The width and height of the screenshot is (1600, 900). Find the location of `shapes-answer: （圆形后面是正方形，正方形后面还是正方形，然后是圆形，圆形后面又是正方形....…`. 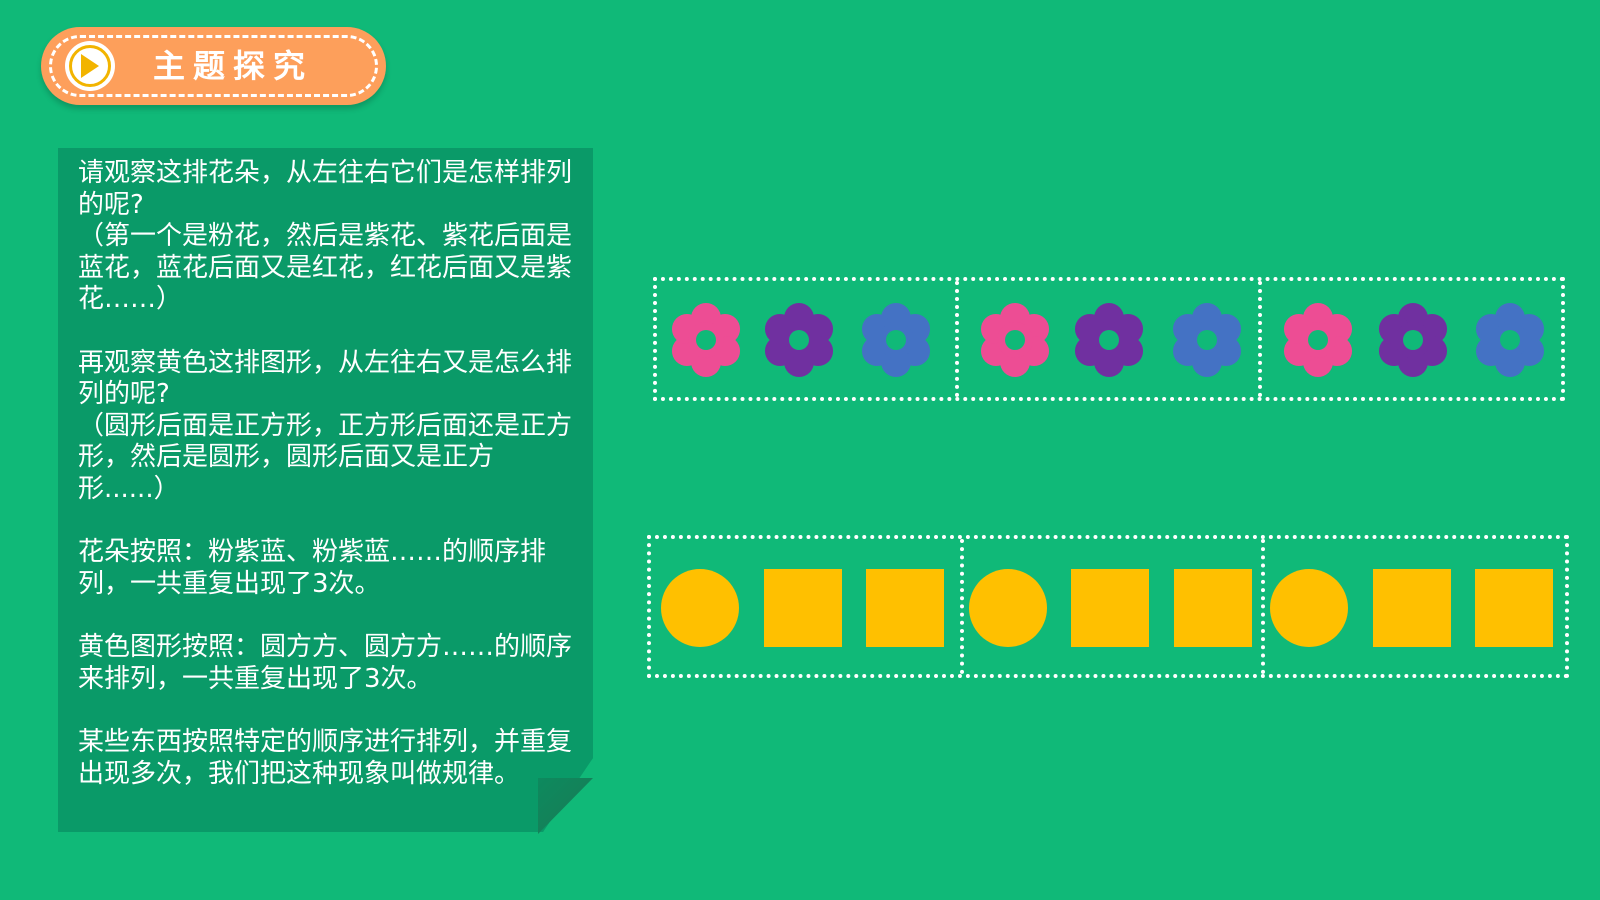

shapes-answer: （圆形后面是正方形，正方形后面还是正方形，然后是圆形，圆形后面又是正方形....… is located at coordinates (325, 457).